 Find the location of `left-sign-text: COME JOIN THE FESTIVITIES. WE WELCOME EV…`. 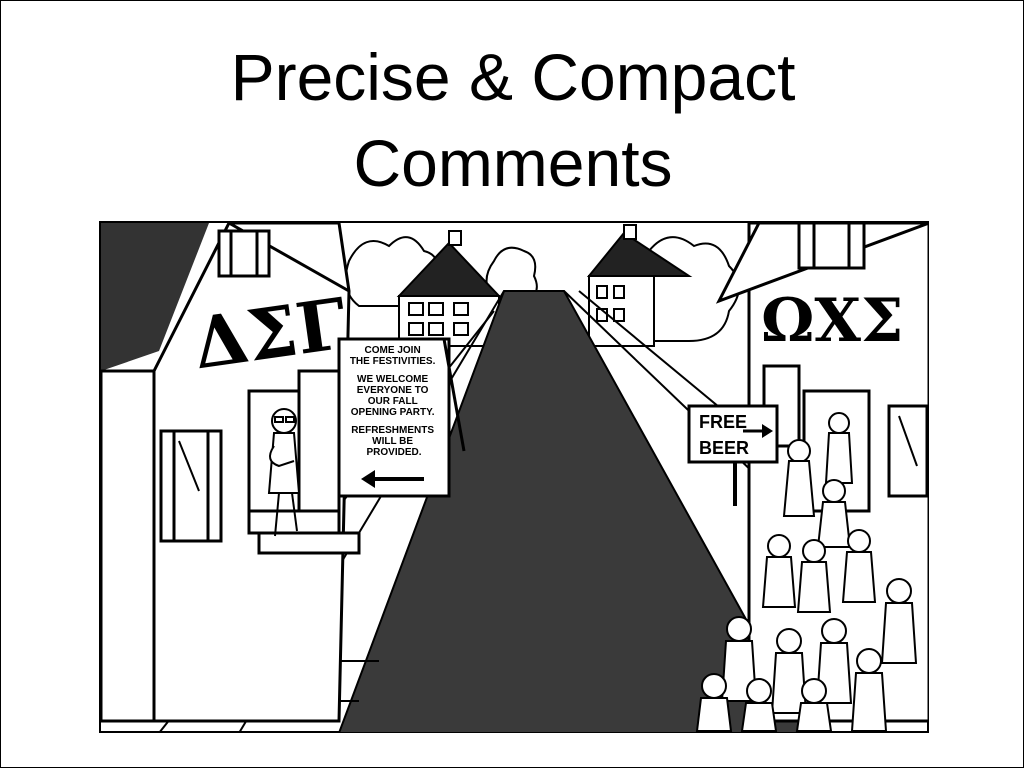

left-sign-text: COME JOIN THE FESTIVITIES. WE WELCOME EV… is located at coordinates (394, 401).